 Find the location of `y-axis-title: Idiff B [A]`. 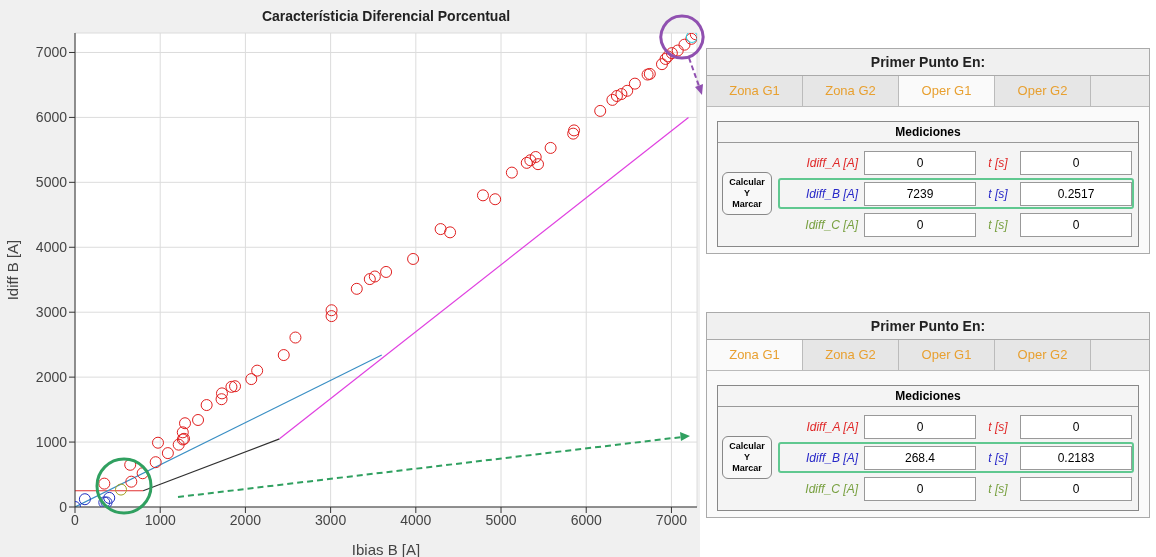

y-axis-title: Idiff B [A] is located at coordinates (13, 270).